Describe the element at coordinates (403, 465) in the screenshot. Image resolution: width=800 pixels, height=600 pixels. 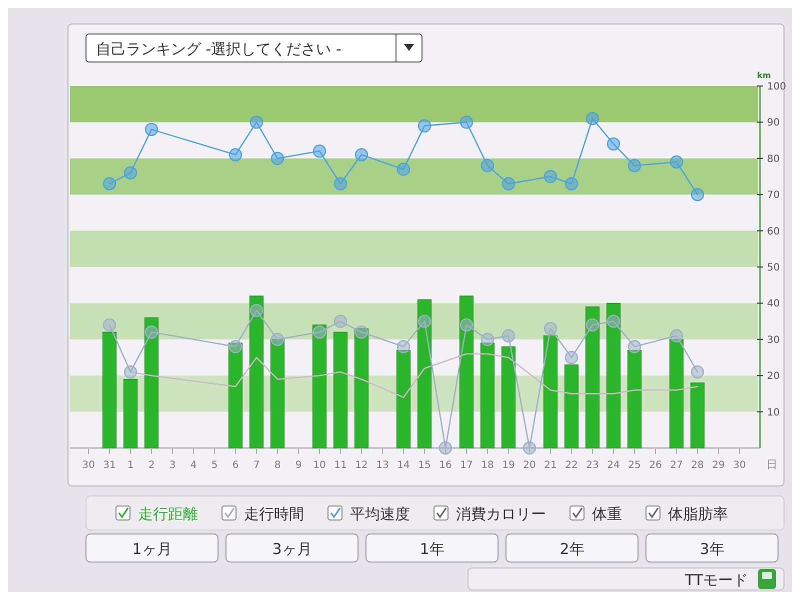
I see `x-tick-label: 14` at that location.